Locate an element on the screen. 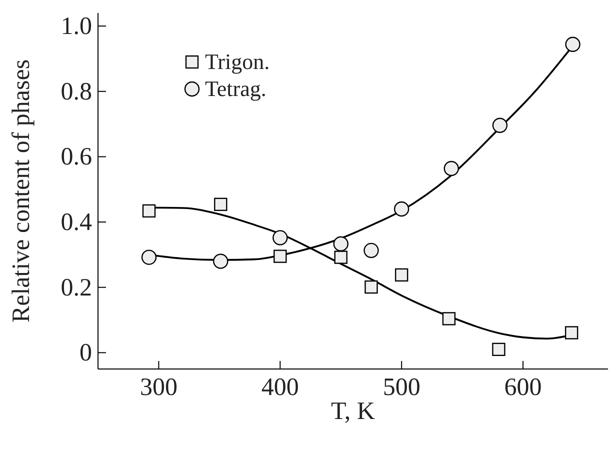 Image resolution: width=609 pixels, height=473 pixels. x-axis-title: T, K is located at coordinates (353, 411).